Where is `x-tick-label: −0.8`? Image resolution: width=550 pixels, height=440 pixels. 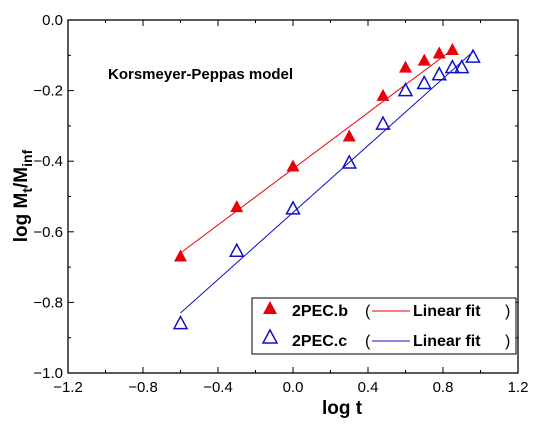 x-tick-label: −0.8 is located at coordinates (143, 387).